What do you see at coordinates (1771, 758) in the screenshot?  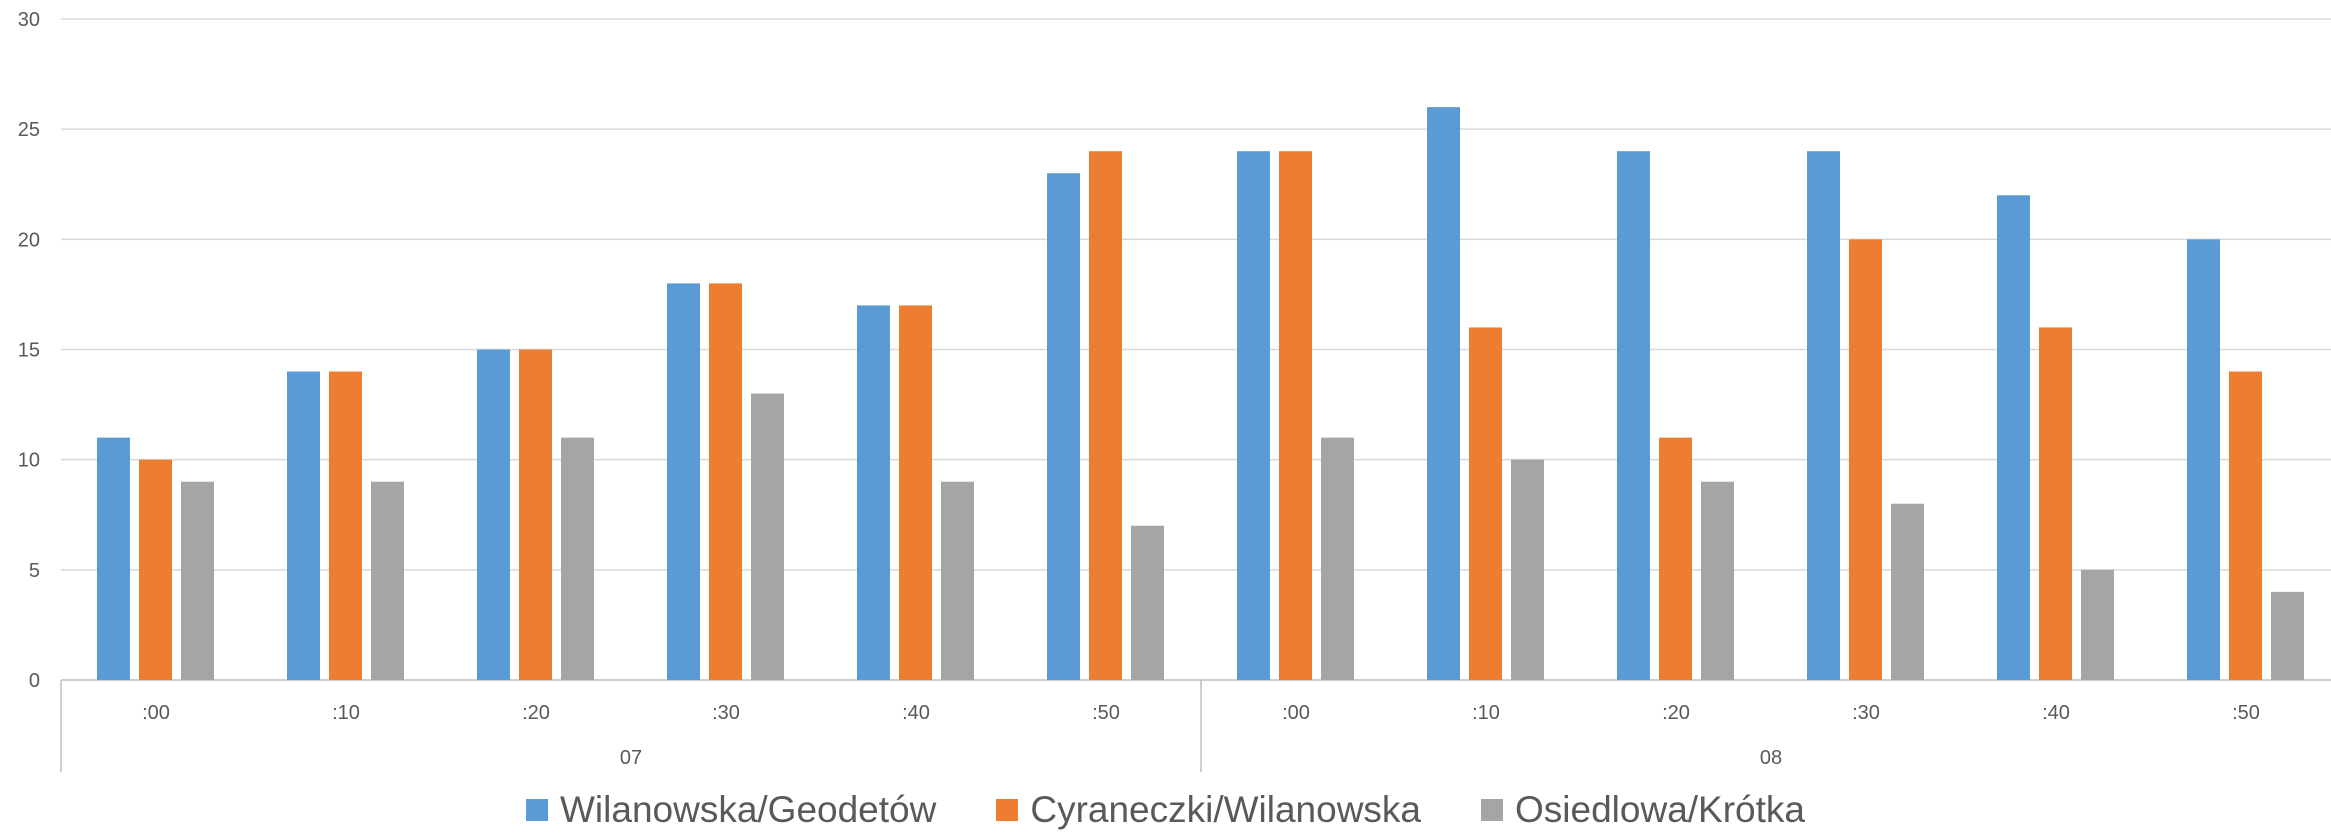 I see `x-group-label: 08` at bounding box center [1771, 758].